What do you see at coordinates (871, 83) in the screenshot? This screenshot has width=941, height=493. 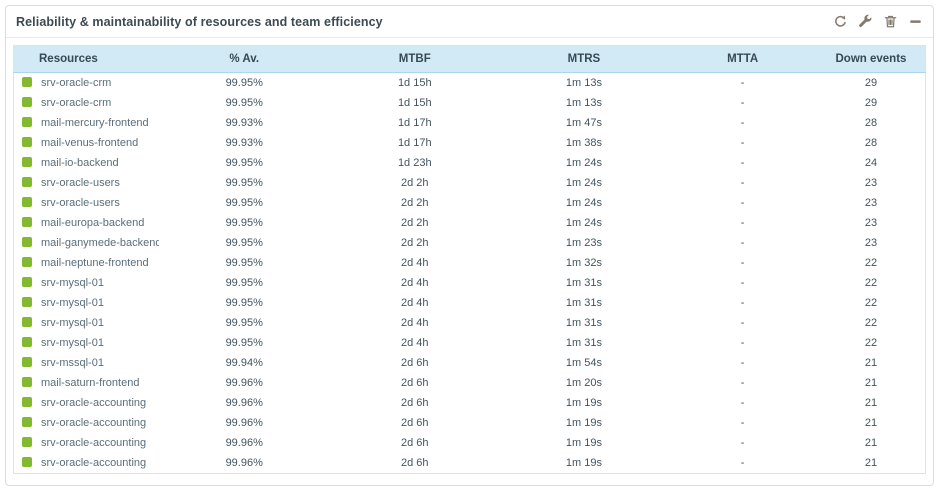 I see `down-events-cell: 29` at bounding box center [871, 83].